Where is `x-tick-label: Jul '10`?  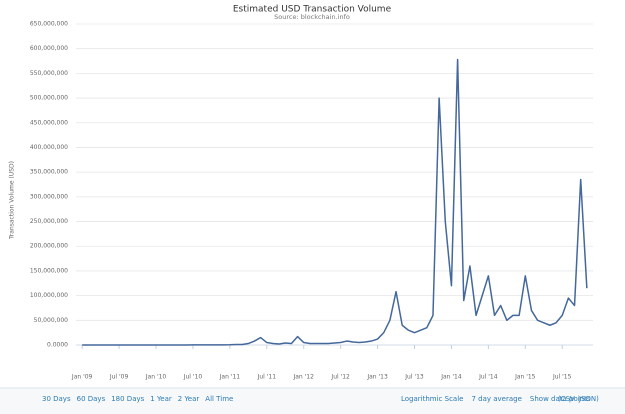 x-tick-label: Jul '10 is located at coordinates (193, 377).